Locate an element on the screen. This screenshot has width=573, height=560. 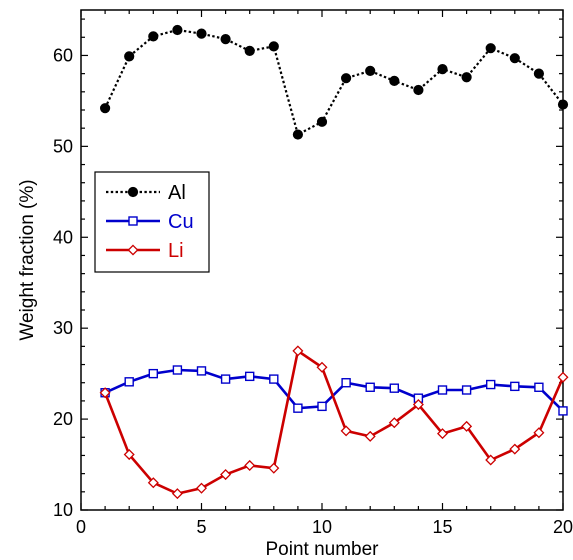
x-tick-label: 10 is located at coordinates (322, 527).